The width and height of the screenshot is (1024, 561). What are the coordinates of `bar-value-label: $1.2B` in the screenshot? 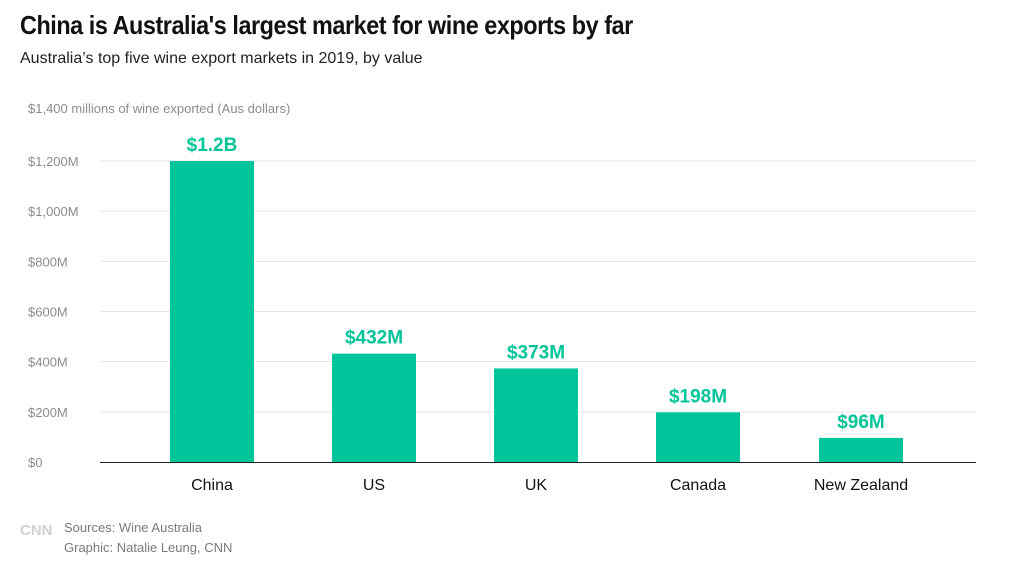 It's located at (212, 145).